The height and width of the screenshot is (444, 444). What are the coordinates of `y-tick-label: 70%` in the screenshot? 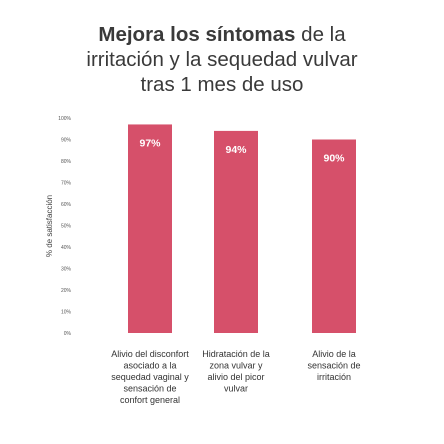 It's located at (66, 184).